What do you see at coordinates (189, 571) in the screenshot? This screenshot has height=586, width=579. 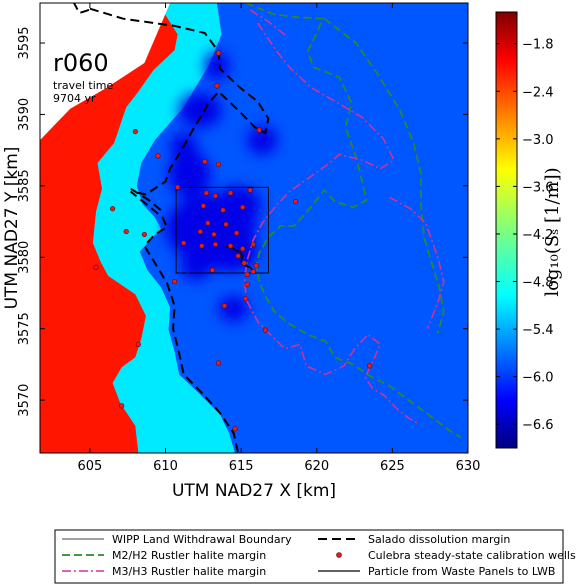 I see `legend-label: M3/H3 Rustler halite margin` at bounding box center [189, 571].